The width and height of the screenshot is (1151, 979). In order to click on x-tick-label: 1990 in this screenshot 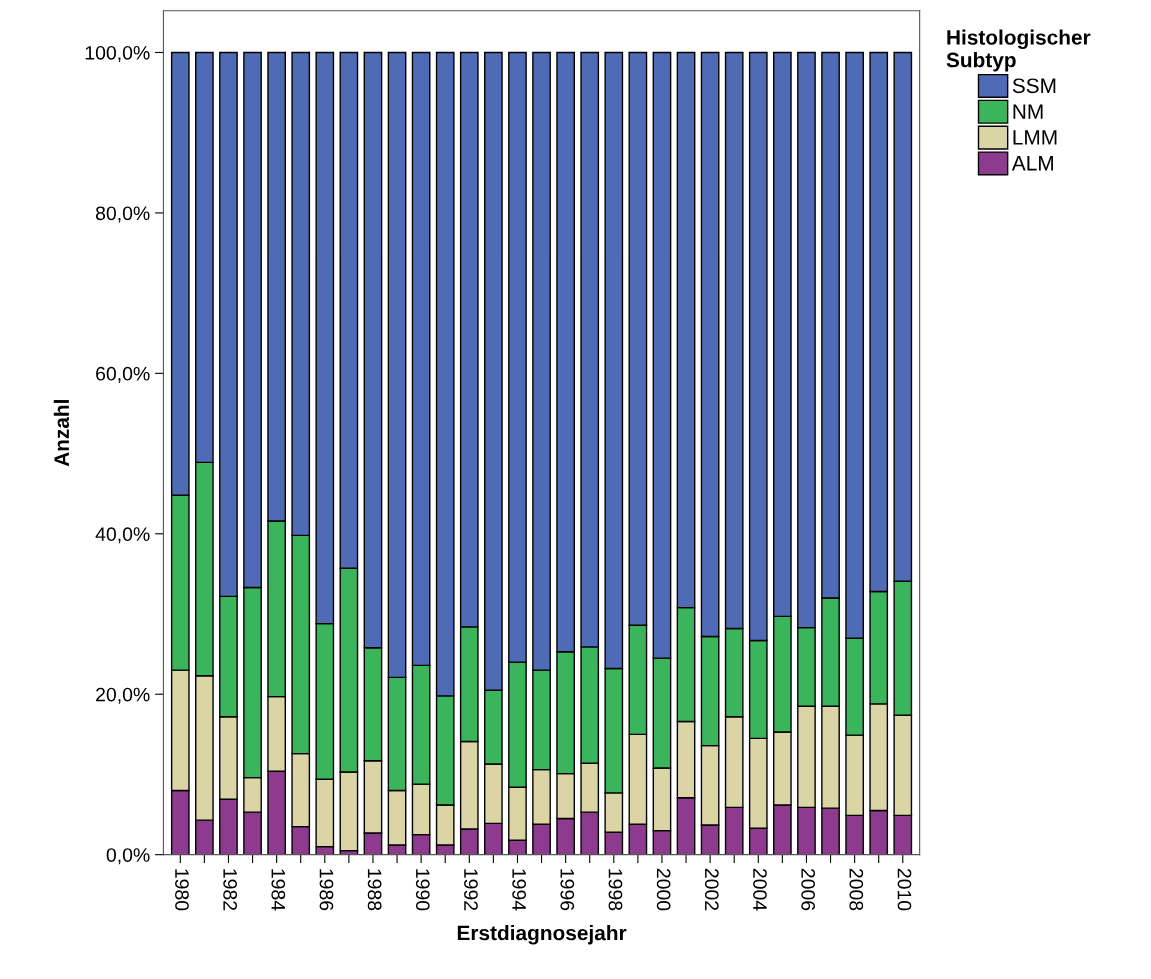, I will do `click(422, 890)`.